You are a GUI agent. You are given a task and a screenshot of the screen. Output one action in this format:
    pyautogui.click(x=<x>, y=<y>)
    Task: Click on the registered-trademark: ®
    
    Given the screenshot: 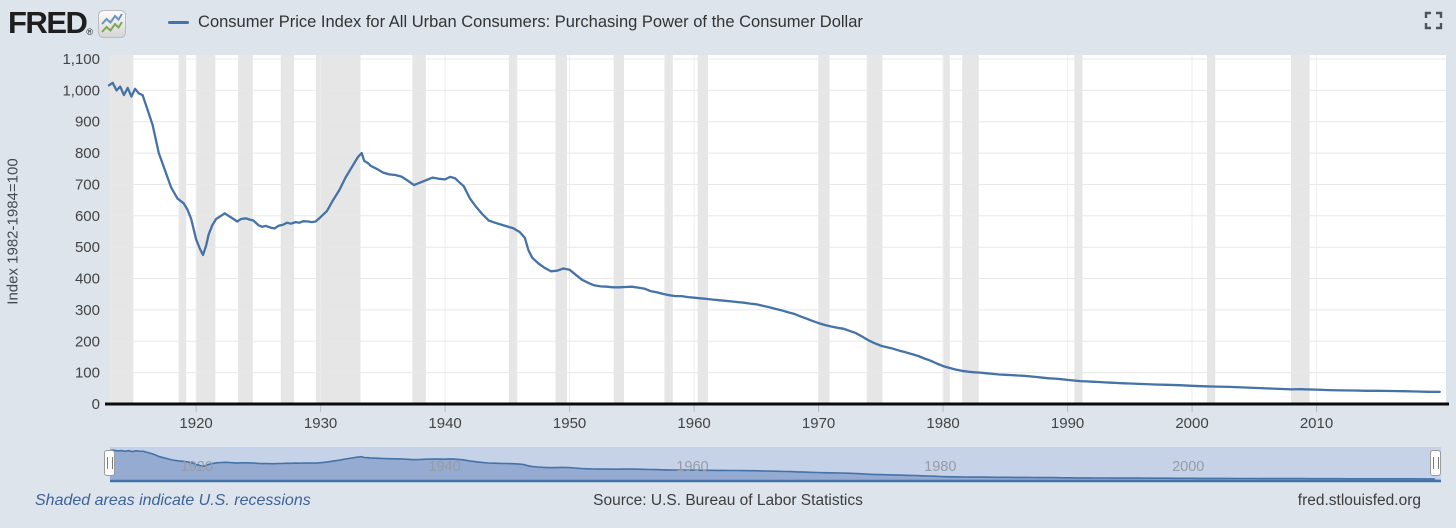 What is the action you would take?
    pyautogui.click(x=90, y=32)
    